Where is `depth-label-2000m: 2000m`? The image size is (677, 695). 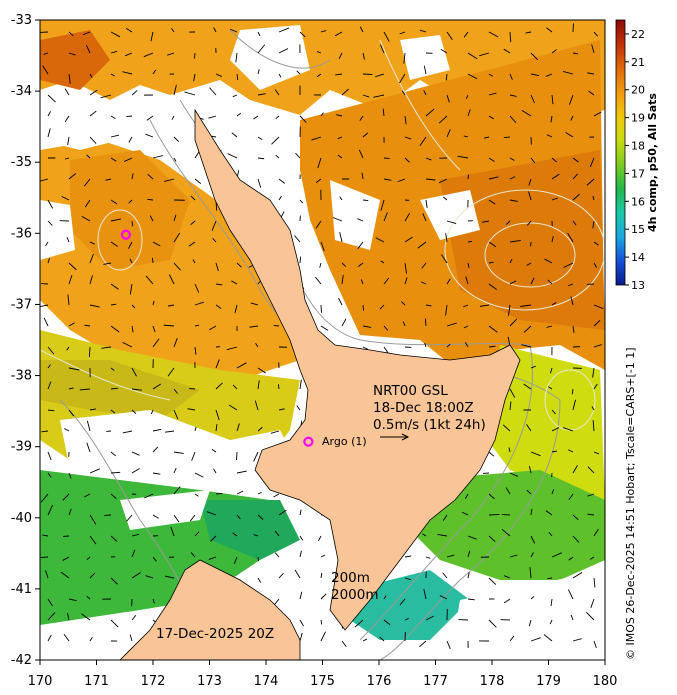
depth-label-2000m: 2000m is located at coordinates (355, 595).